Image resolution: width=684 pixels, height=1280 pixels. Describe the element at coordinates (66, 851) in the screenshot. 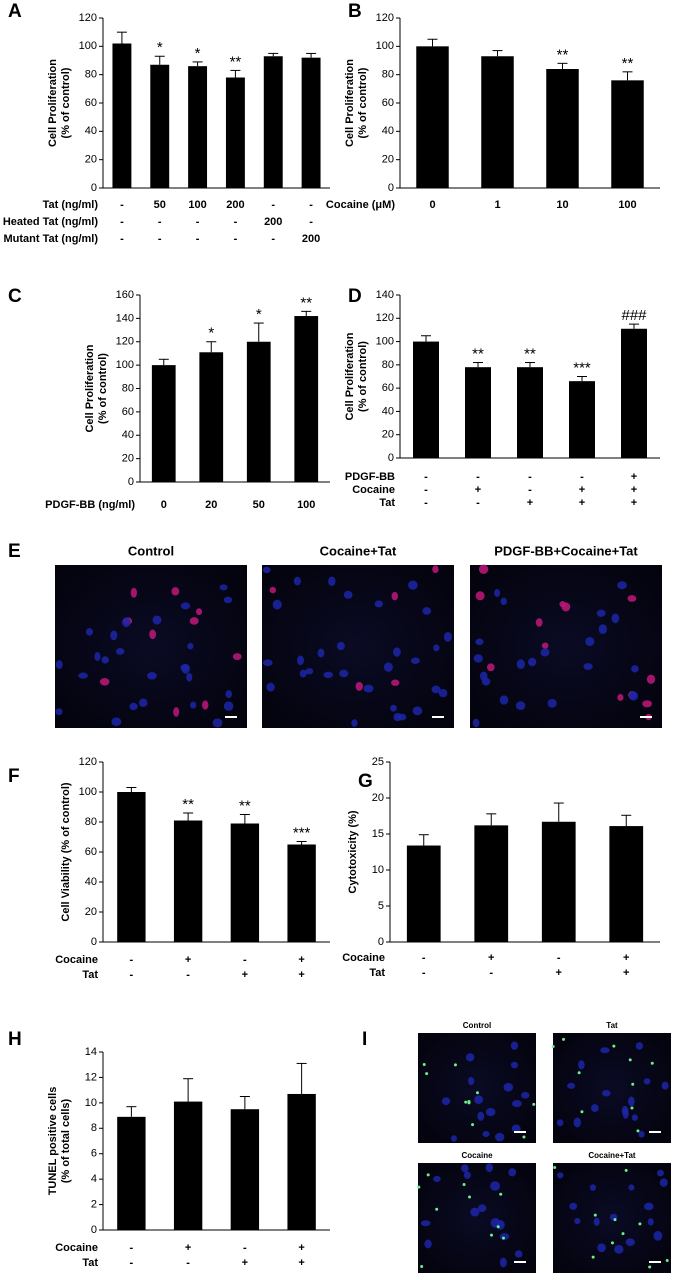

I see `y-axis-label: Cell Viability (% of control)` at that location.